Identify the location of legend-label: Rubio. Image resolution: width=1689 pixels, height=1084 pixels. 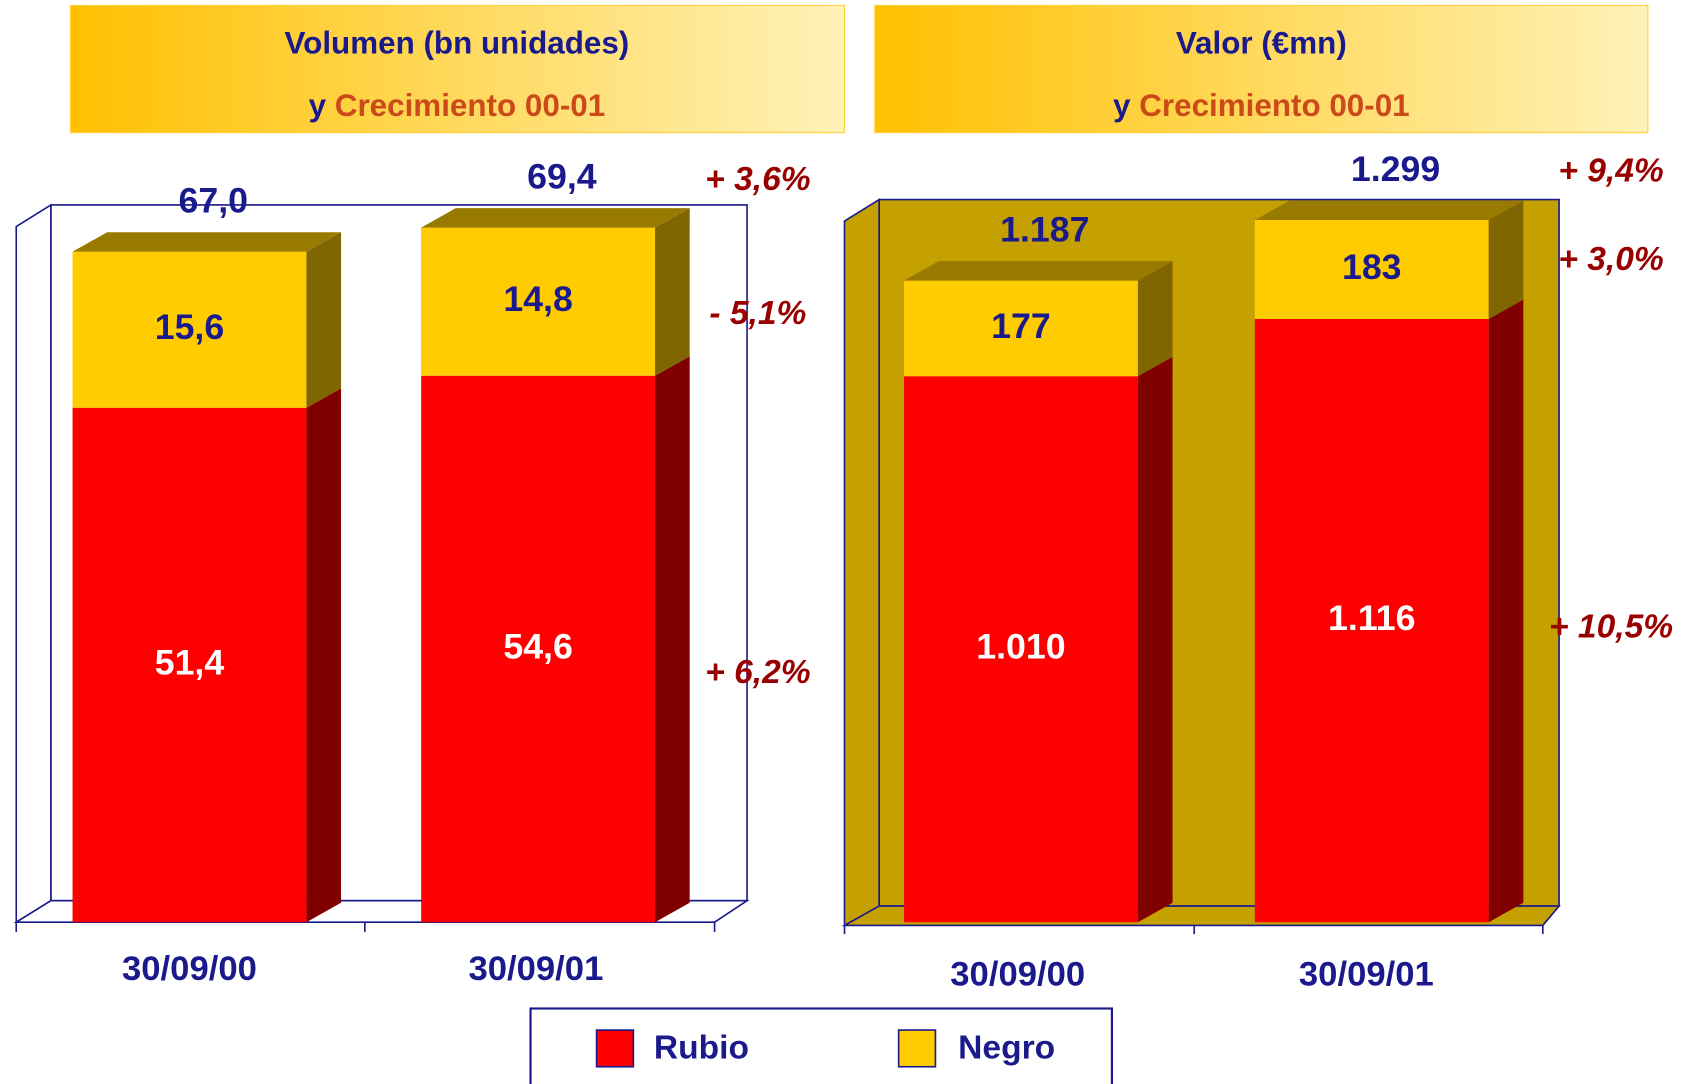
(701, 1047).